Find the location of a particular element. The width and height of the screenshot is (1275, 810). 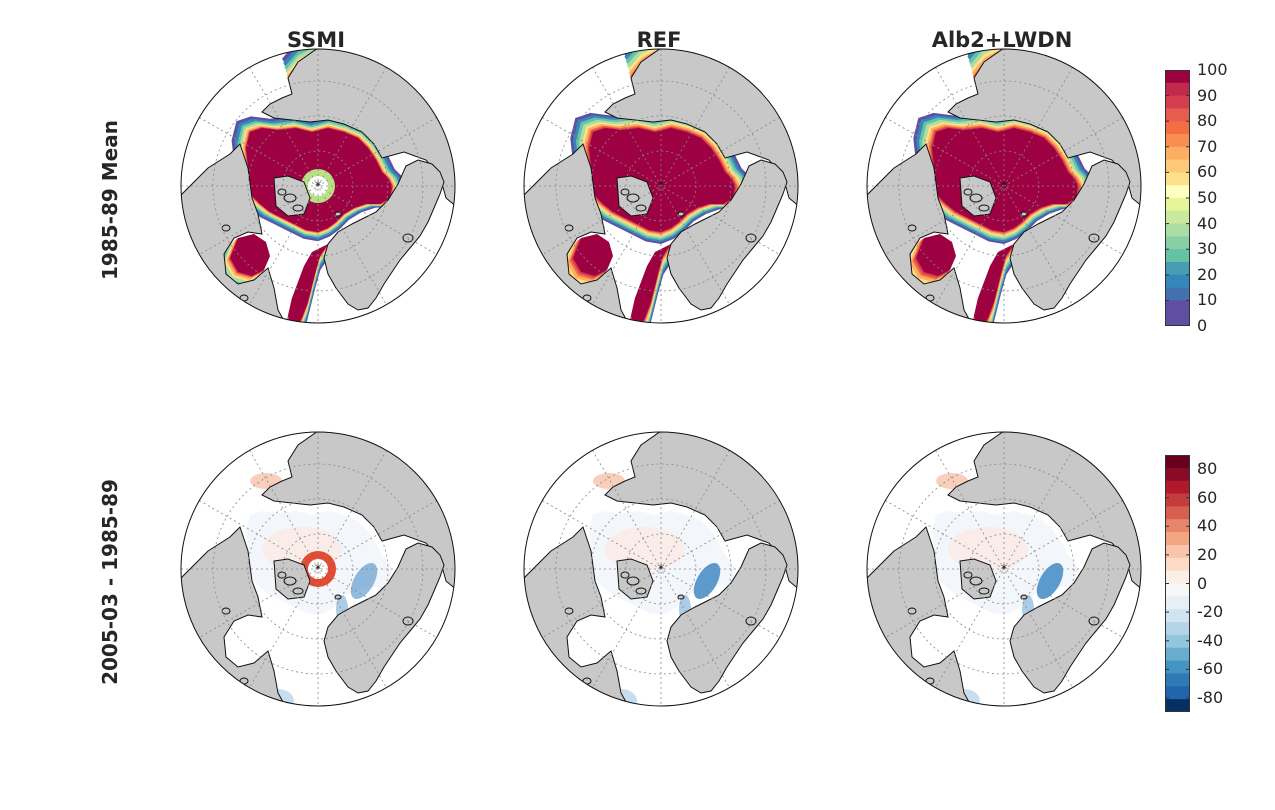

column-title-ssmi: SSMI is located at coordinates (316, 40).